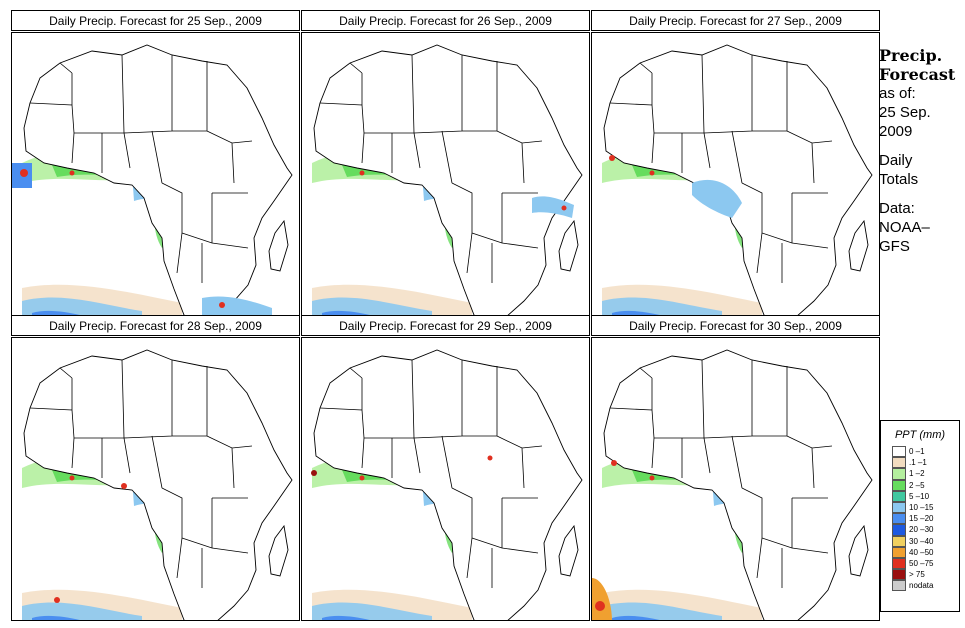 The height and width of the screenshot is (628, 965). Describe the element at coordinates (897, 208) in the screenshot. I see `data-line: Data:` at that location.